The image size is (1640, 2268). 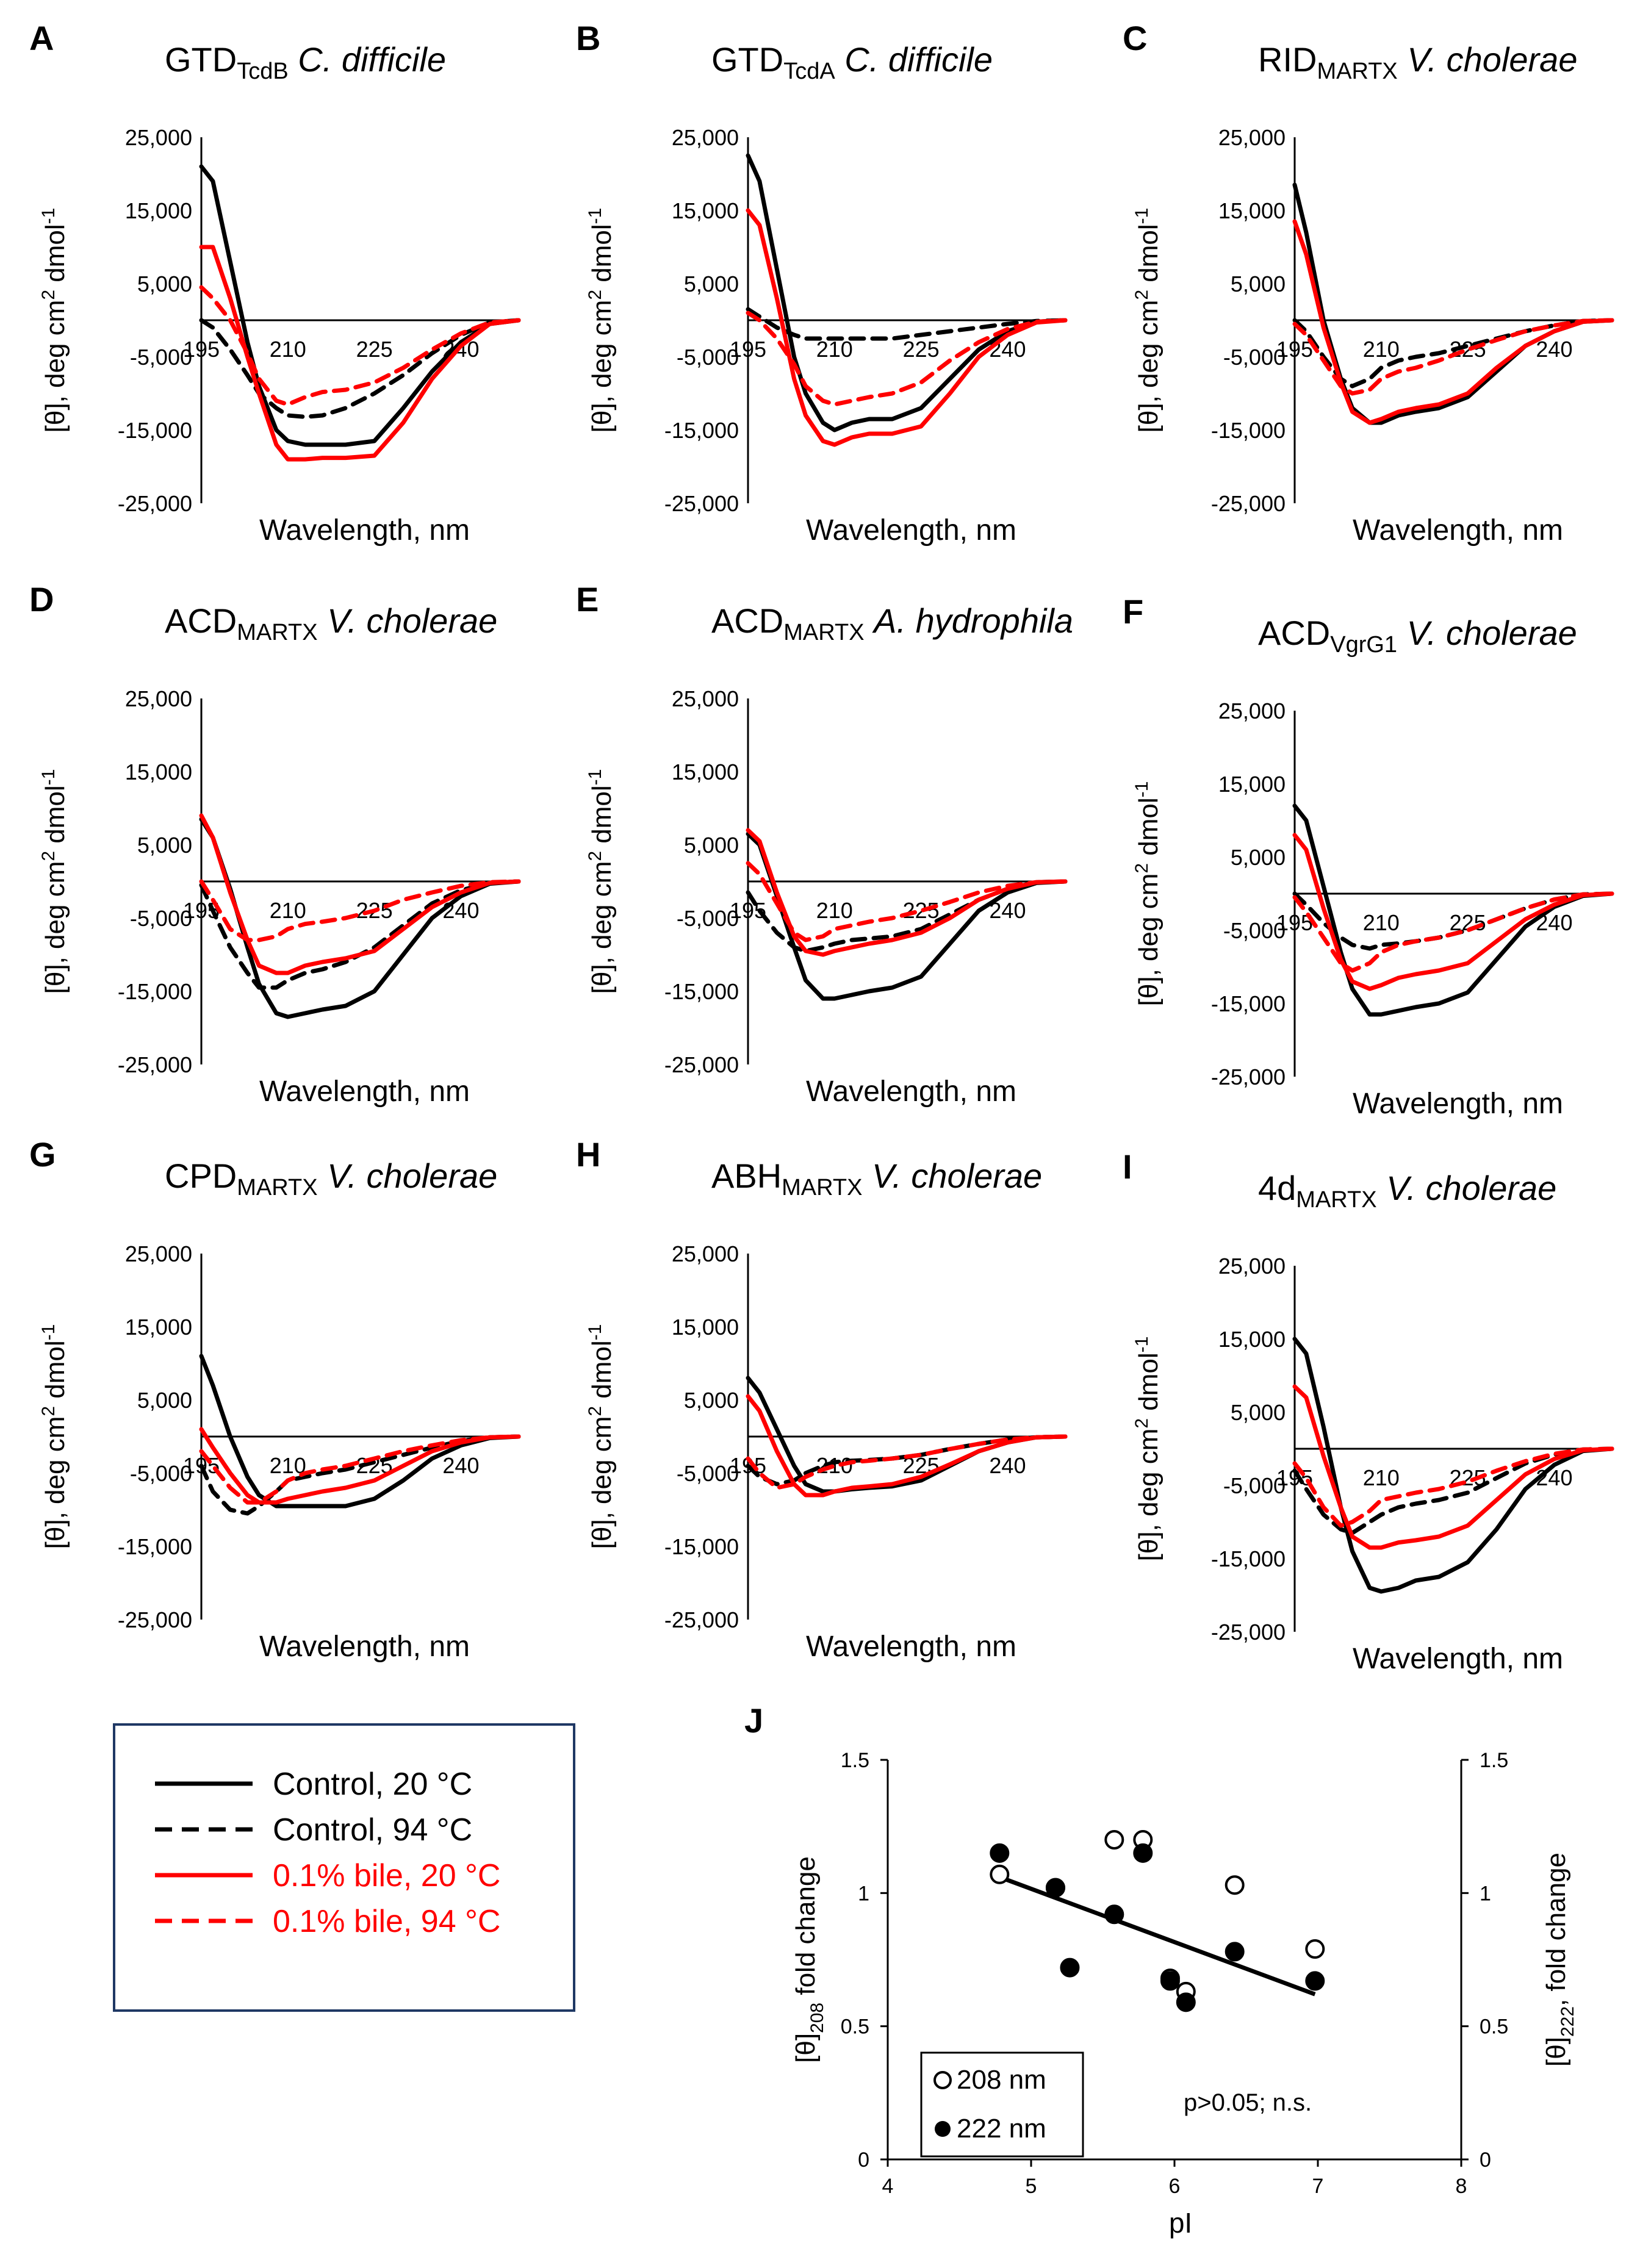 I want to click on y-label-part: [θ], so click(x=1556, y=2052).